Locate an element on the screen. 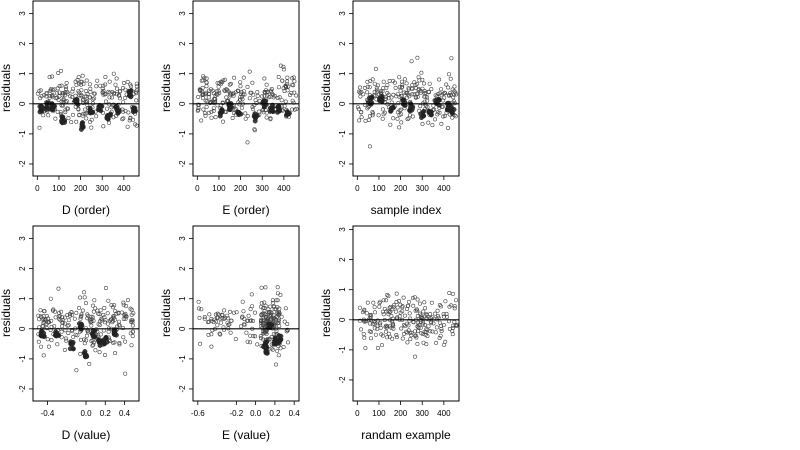 The width and height of the screenshot is (800, 450). y-tick-label: -1 is located at coordinates (22, 134).